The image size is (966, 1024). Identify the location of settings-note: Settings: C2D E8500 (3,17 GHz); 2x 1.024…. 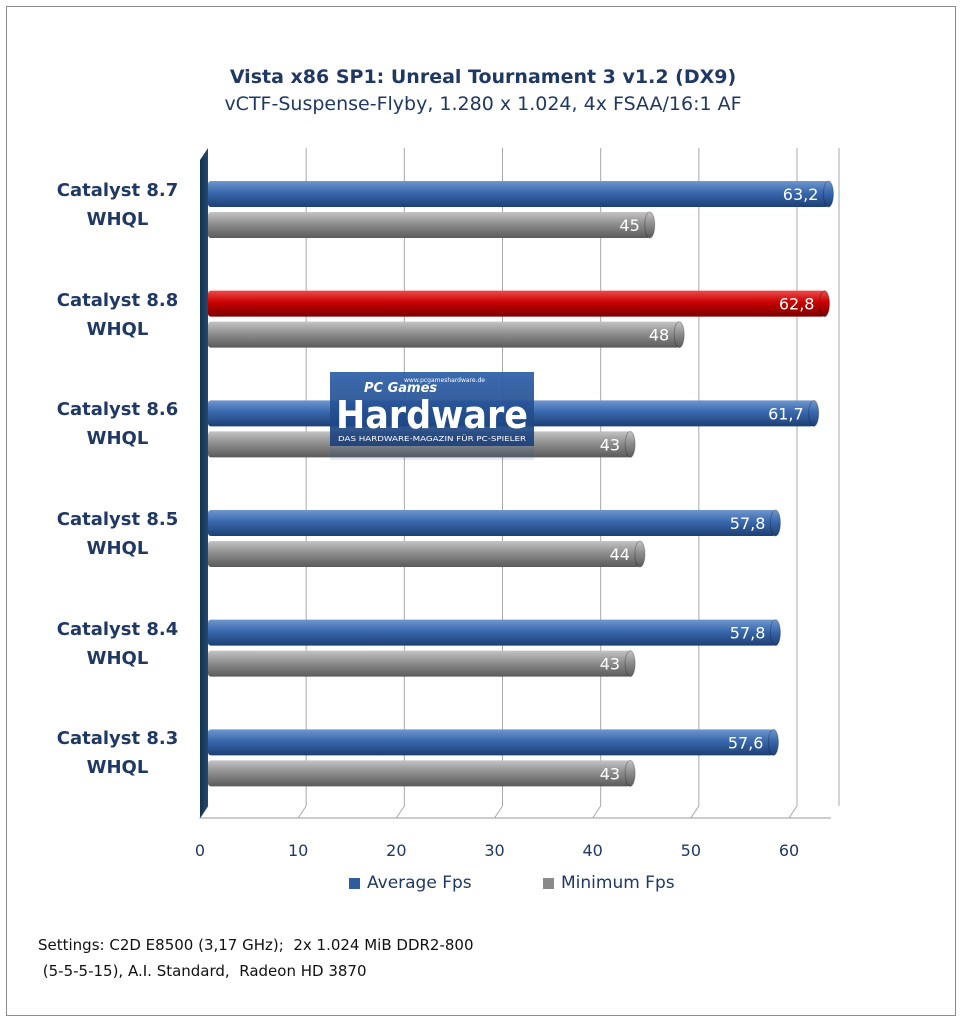
(256, 958).